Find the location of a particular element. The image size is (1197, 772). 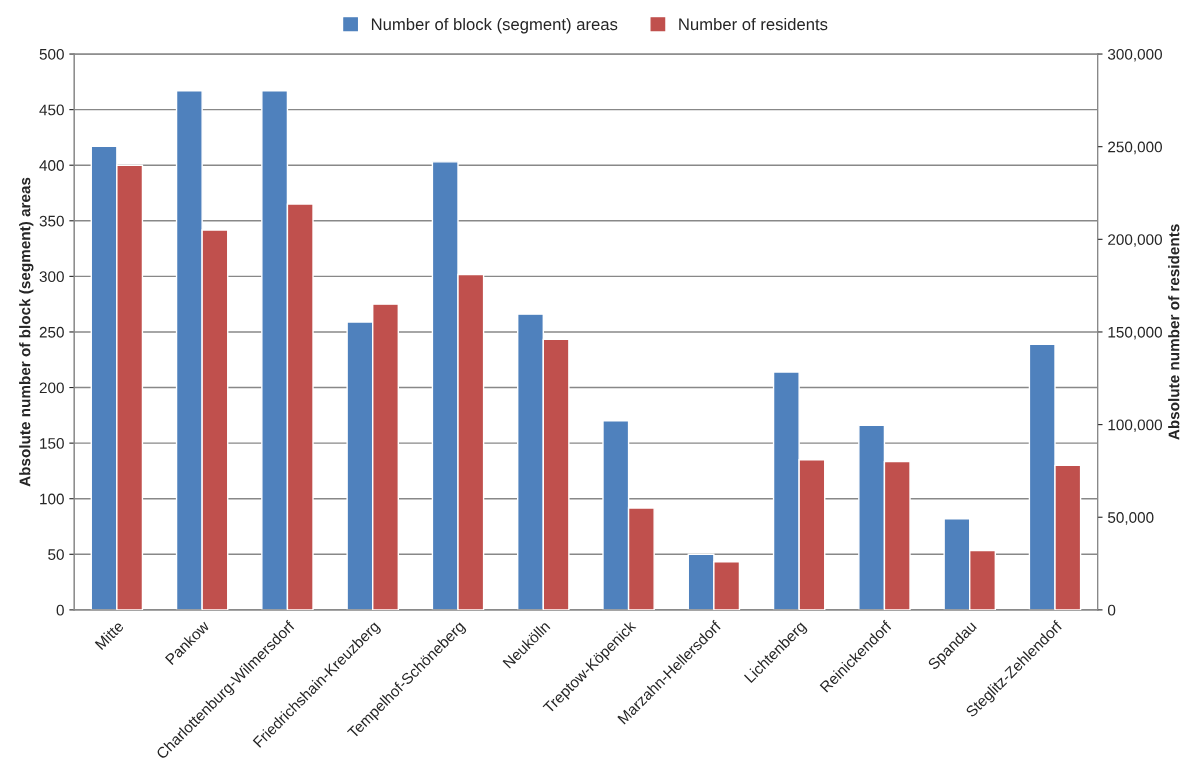

y-tick-label: 350 is located at coordinates (51, 221).